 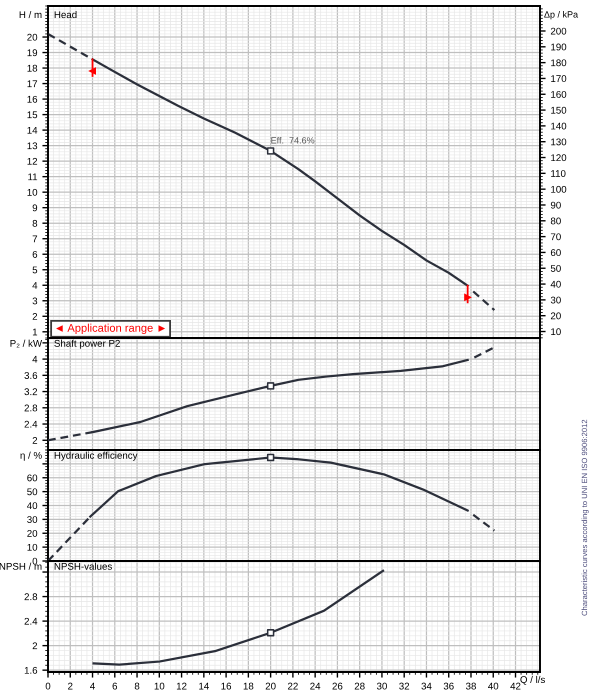 I want to click on y-tick-label: 17, so click(x=33, y=84).